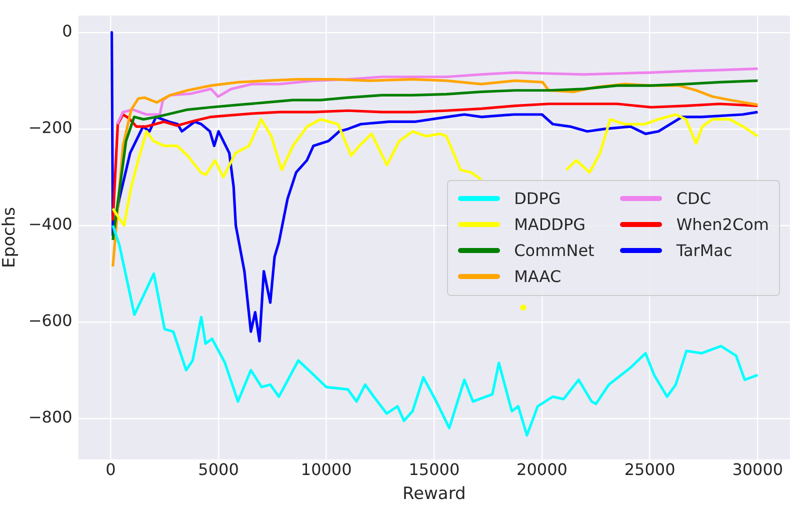 The width and height of the screenshot is (793, 509). What do you see at coordinates (67, 31) in the screenshot?
I see `y-tick-label: 0` at bounding box center [67, 31].